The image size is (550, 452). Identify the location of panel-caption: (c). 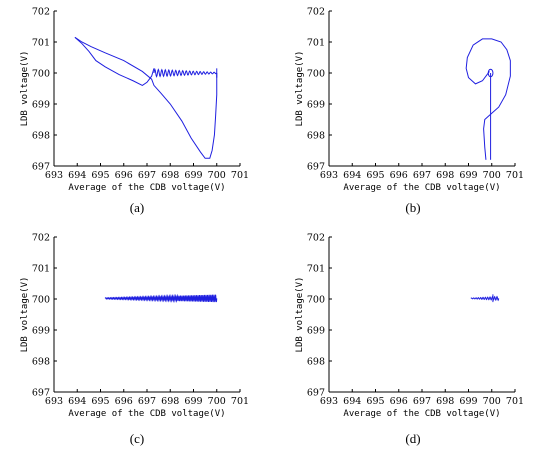
(137, 438).